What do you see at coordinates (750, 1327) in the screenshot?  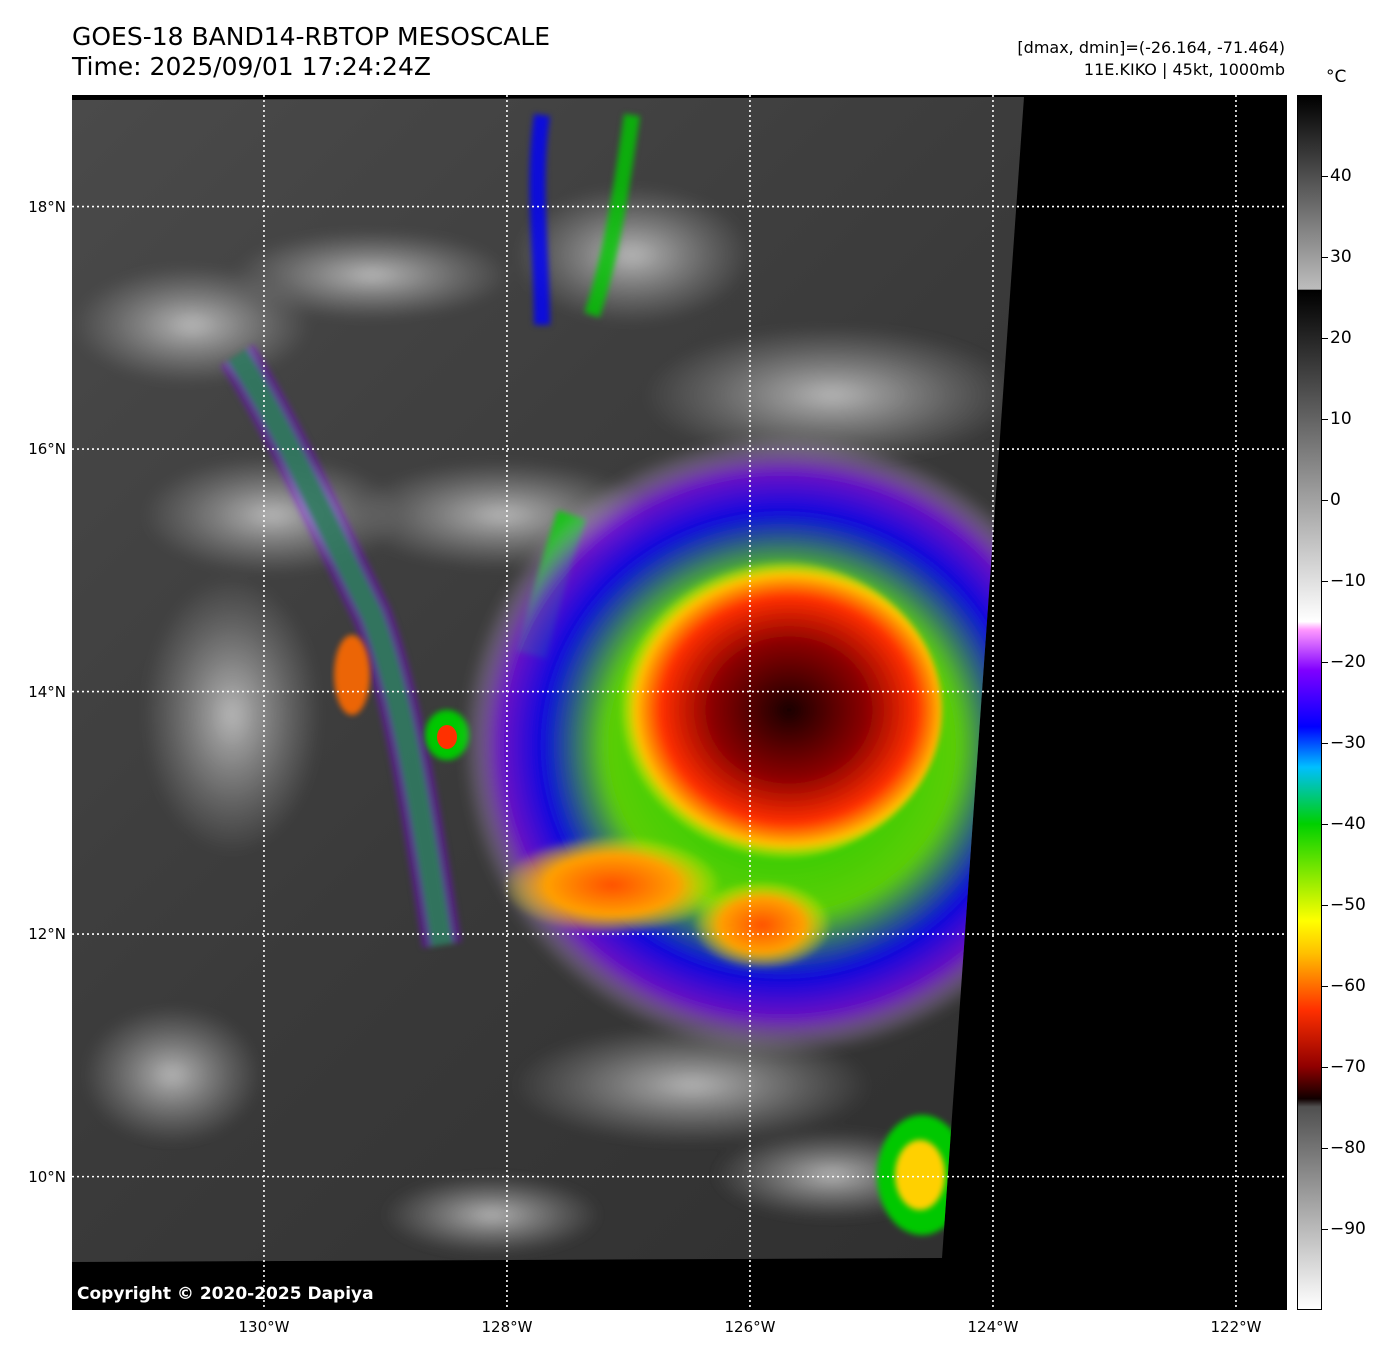 I see `lon-label-126w: 126°W` at bounding box center [750, 1327].